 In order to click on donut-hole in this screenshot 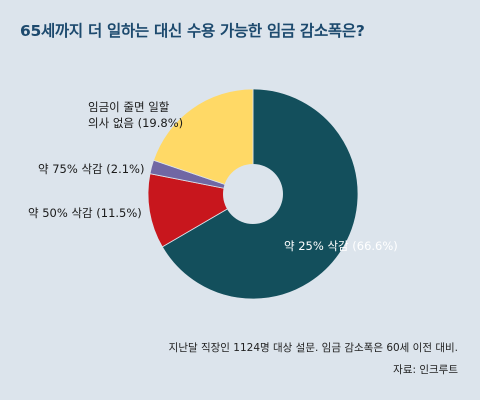, I will do `click(253, 194)`.